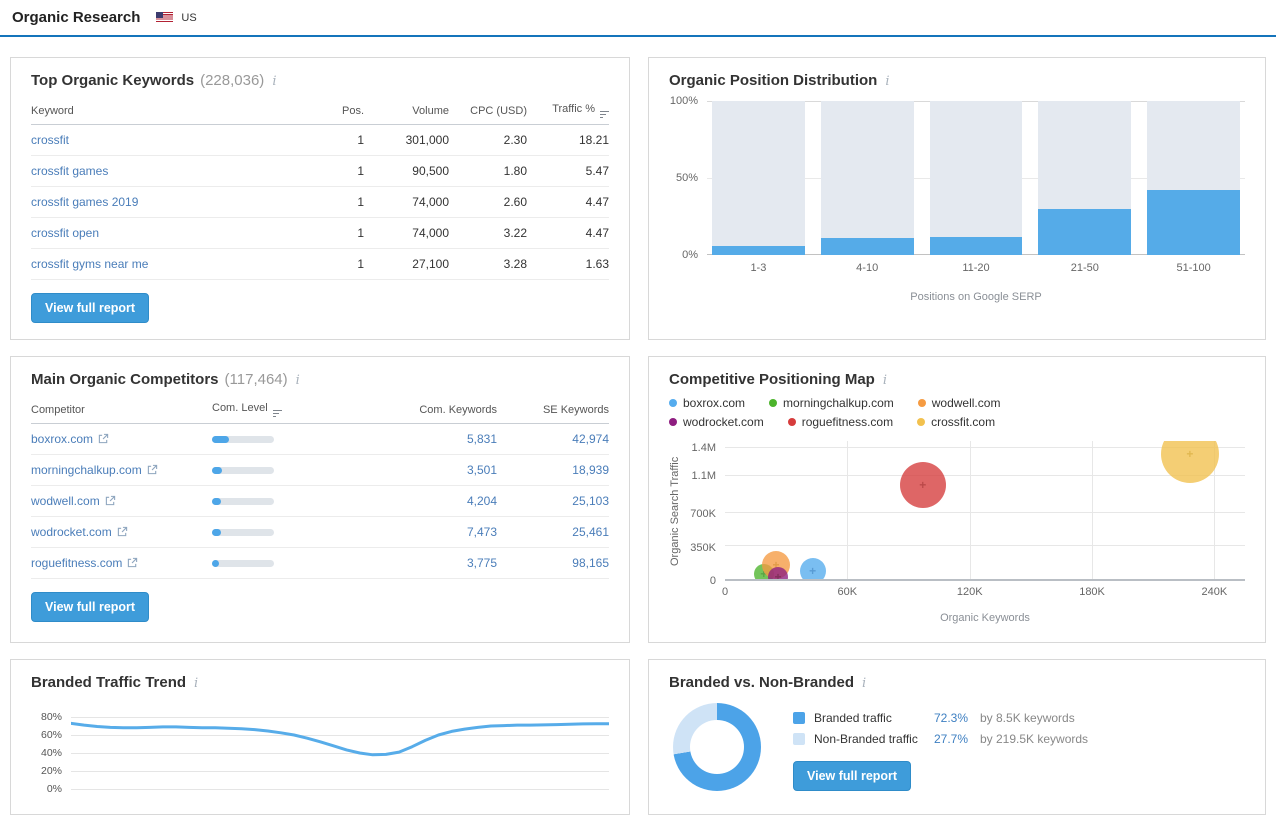 This screenshot has width=1276, height=822. Describe the element at coordinates (62, 439) in the screenshot. I see `competitor-link: boxrox.com` at that location.